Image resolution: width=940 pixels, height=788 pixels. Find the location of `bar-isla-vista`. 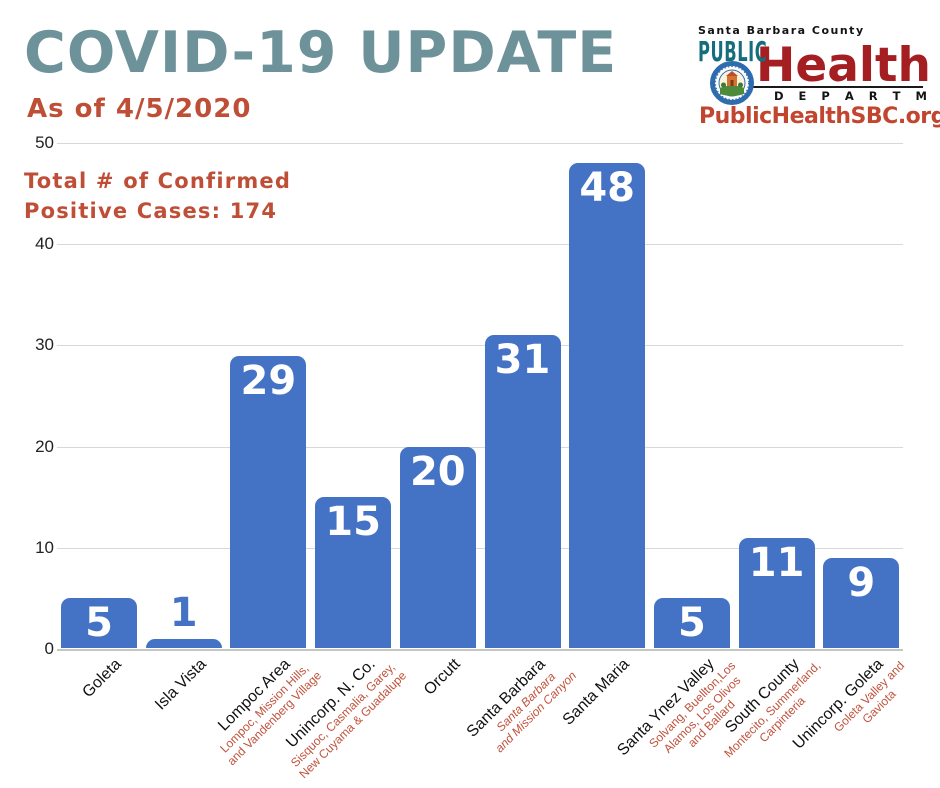

bar-isla-vista is located at coordinates (183, 643).